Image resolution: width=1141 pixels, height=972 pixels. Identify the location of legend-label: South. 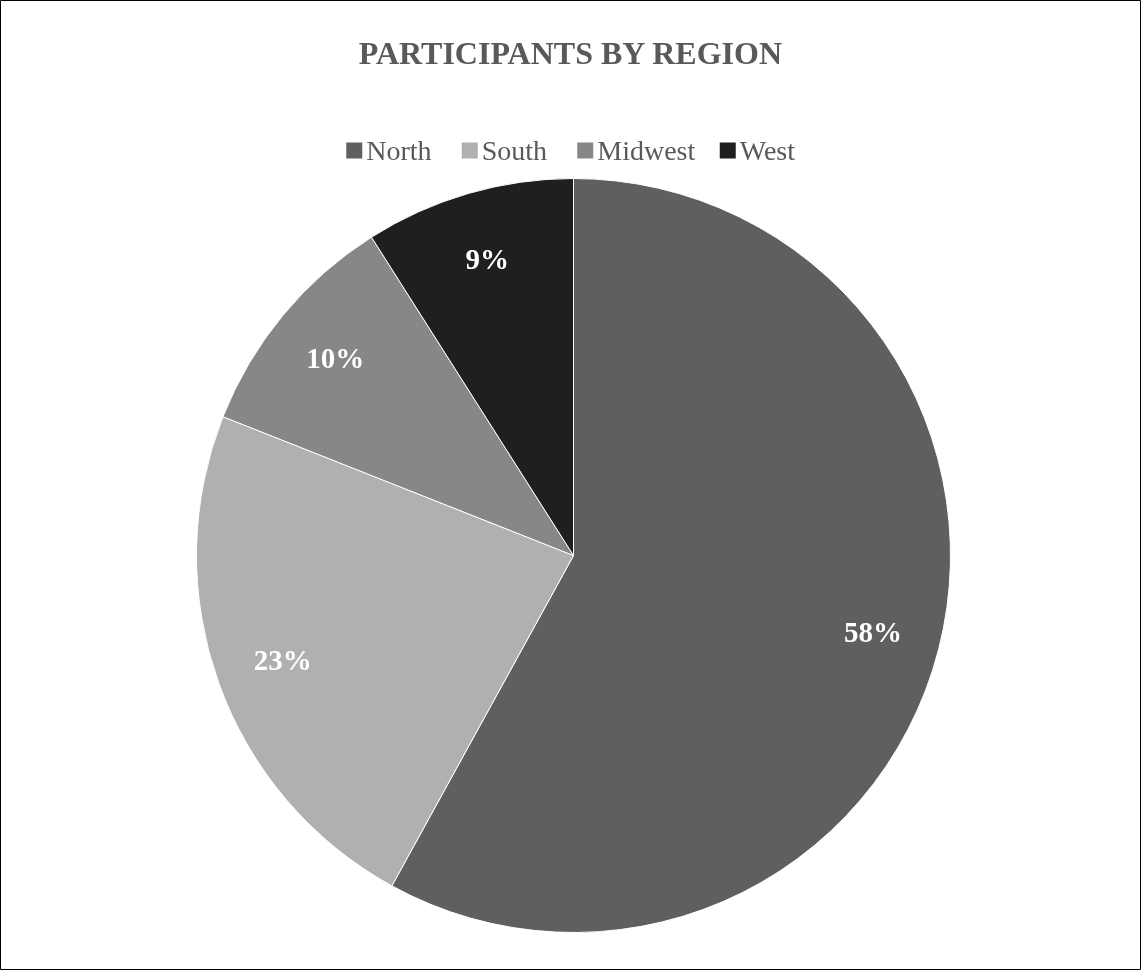
(514, 150).